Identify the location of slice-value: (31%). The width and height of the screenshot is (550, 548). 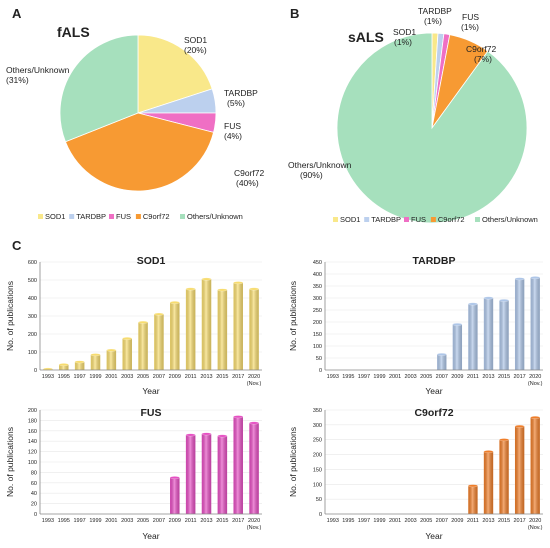
(17, 80).